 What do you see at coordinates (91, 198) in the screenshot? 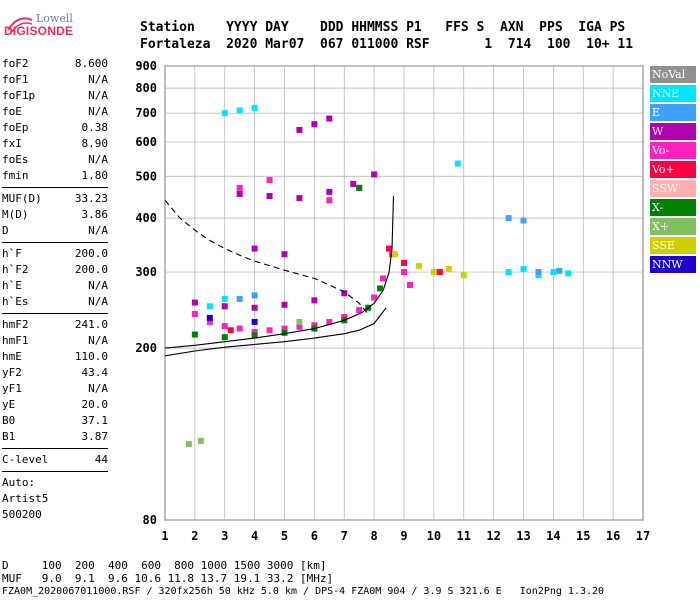
I see `param-value: 33.23` at bounding box center [91, 198].